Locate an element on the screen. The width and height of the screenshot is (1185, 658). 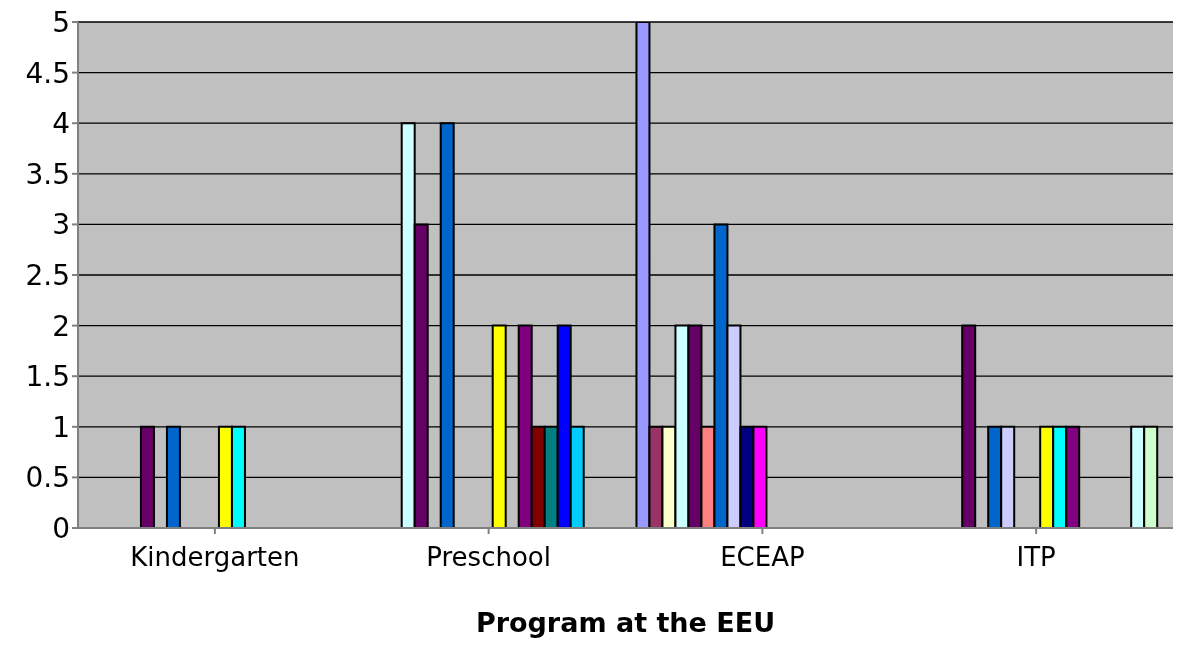
y-tick-label: 1 is located at coordinates (61, 427).